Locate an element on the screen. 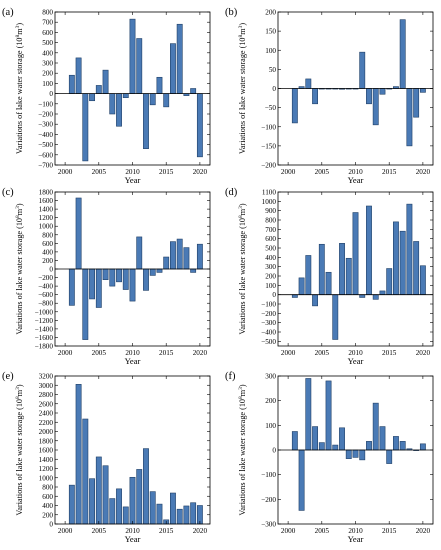  y-tick-label: 700 is located at coordinates (47, 23).